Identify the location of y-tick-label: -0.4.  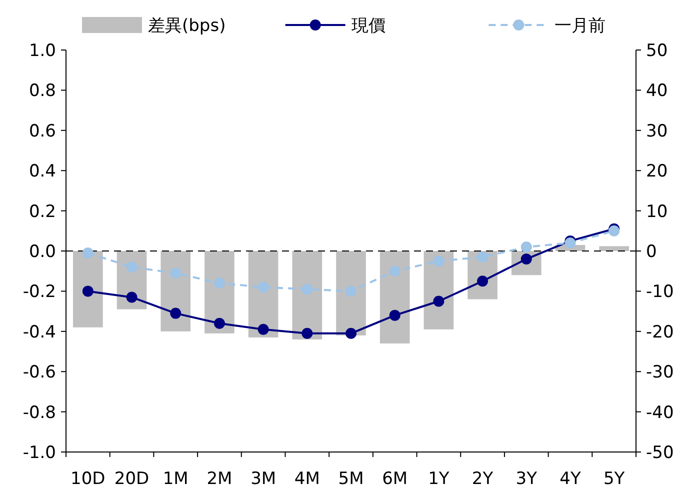
(39, 332).